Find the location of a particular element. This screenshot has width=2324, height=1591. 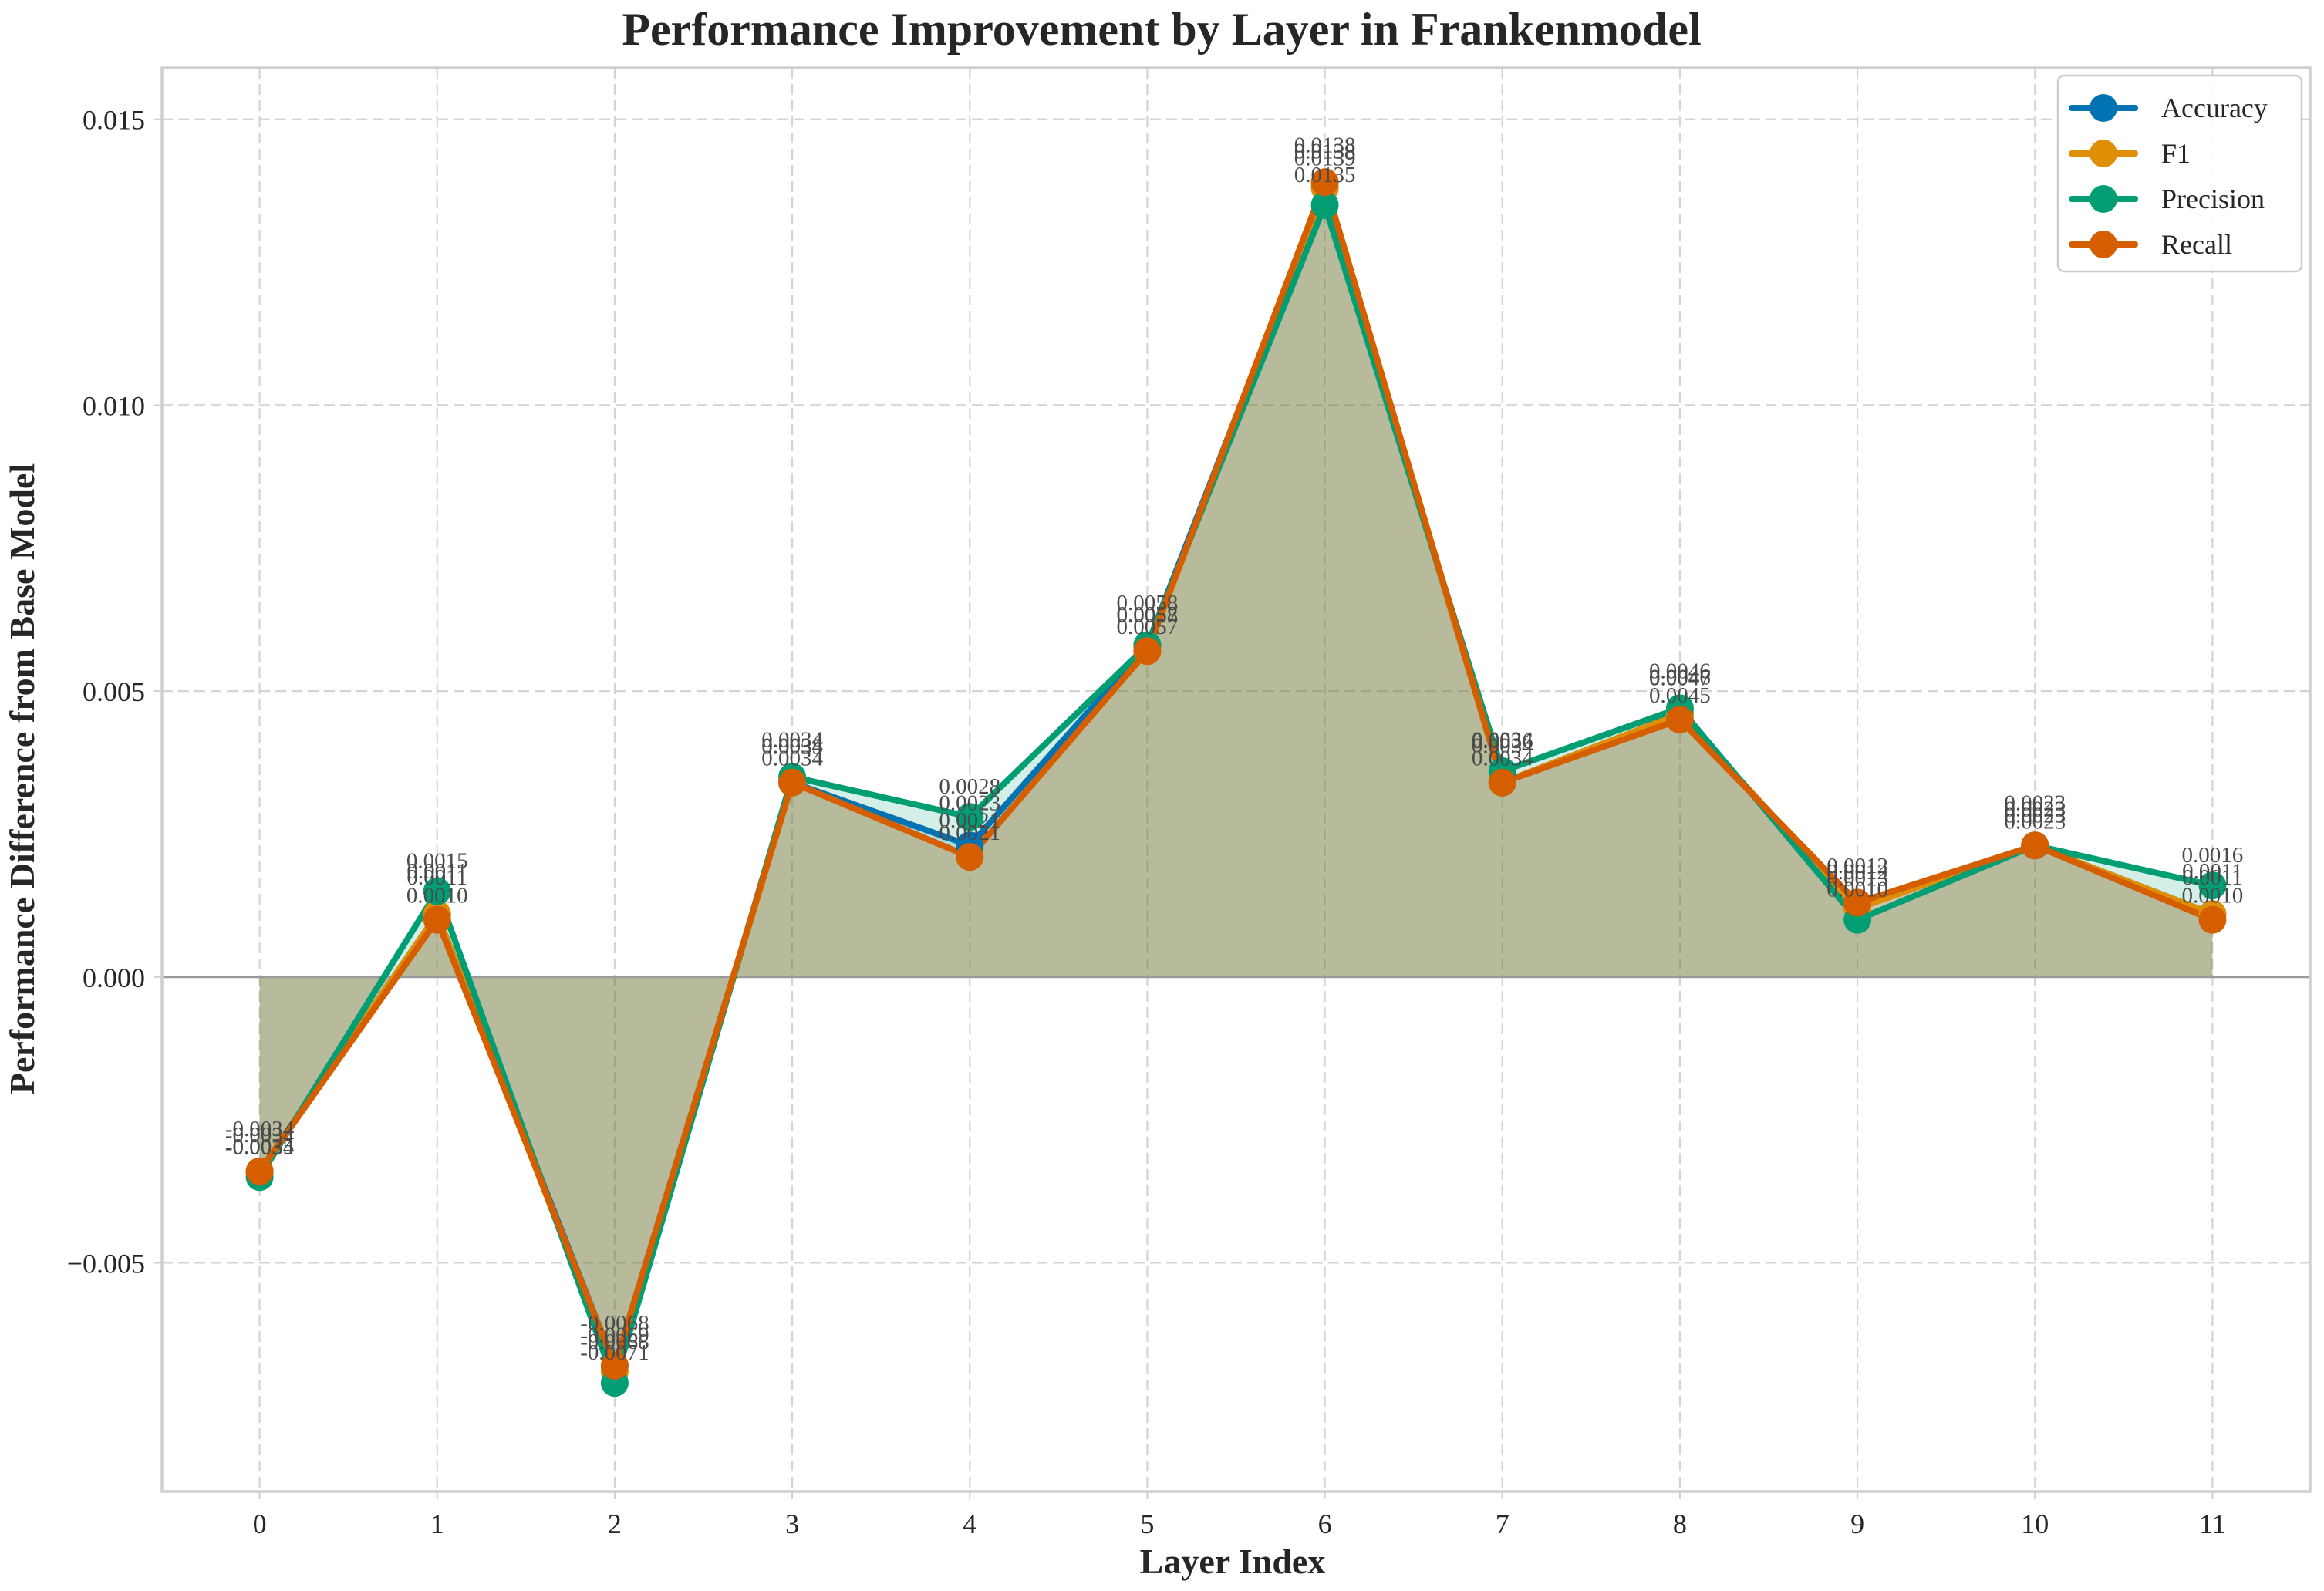

data-label-f1: 0.0011 is located at coordinates (2212, 877).